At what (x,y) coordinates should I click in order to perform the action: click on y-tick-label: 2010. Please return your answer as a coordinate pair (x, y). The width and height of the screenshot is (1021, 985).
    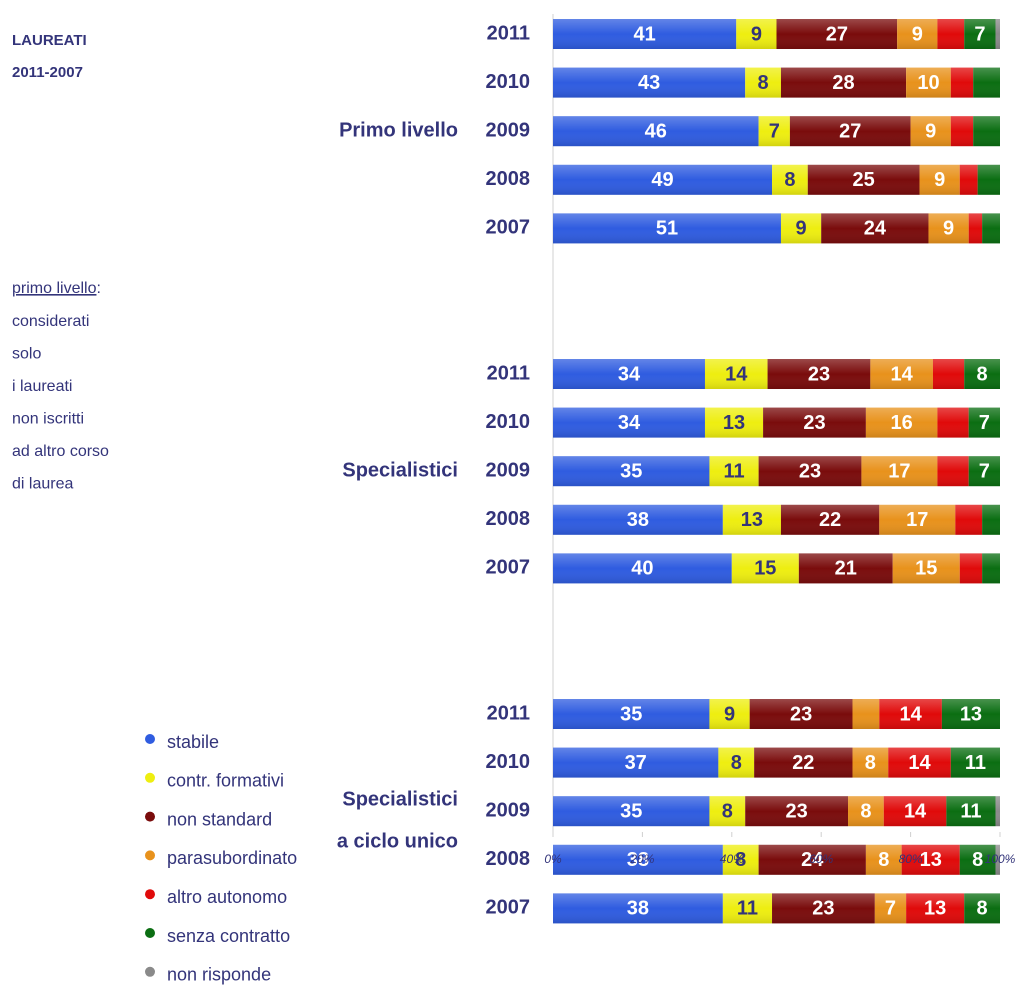
    Looking at the image, I should click on (508, 82).